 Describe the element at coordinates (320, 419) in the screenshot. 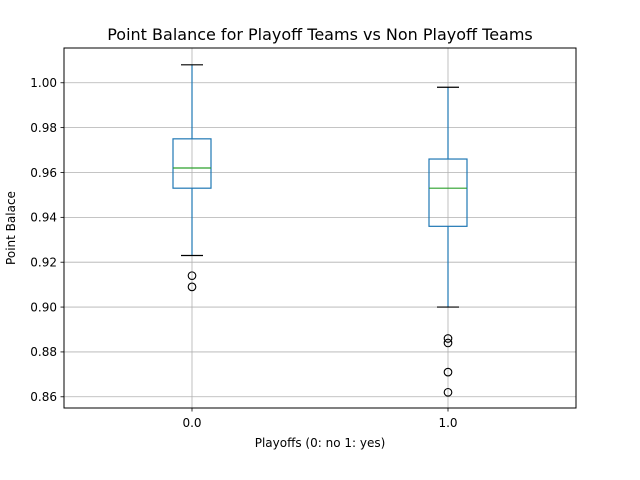

I see `x-axis-ticks: 0.0 1.0` at that location.